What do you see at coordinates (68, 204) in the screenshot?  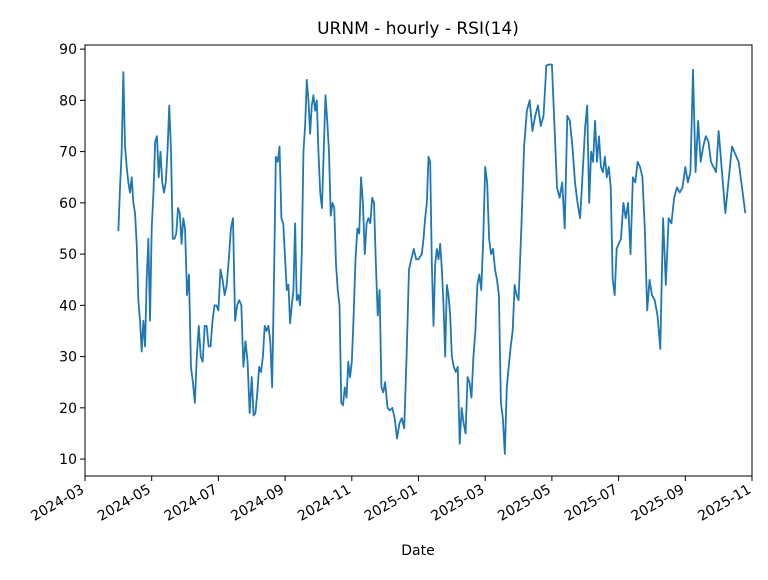 I see `y-tick-label: 60` at bounding box center [68, 204].